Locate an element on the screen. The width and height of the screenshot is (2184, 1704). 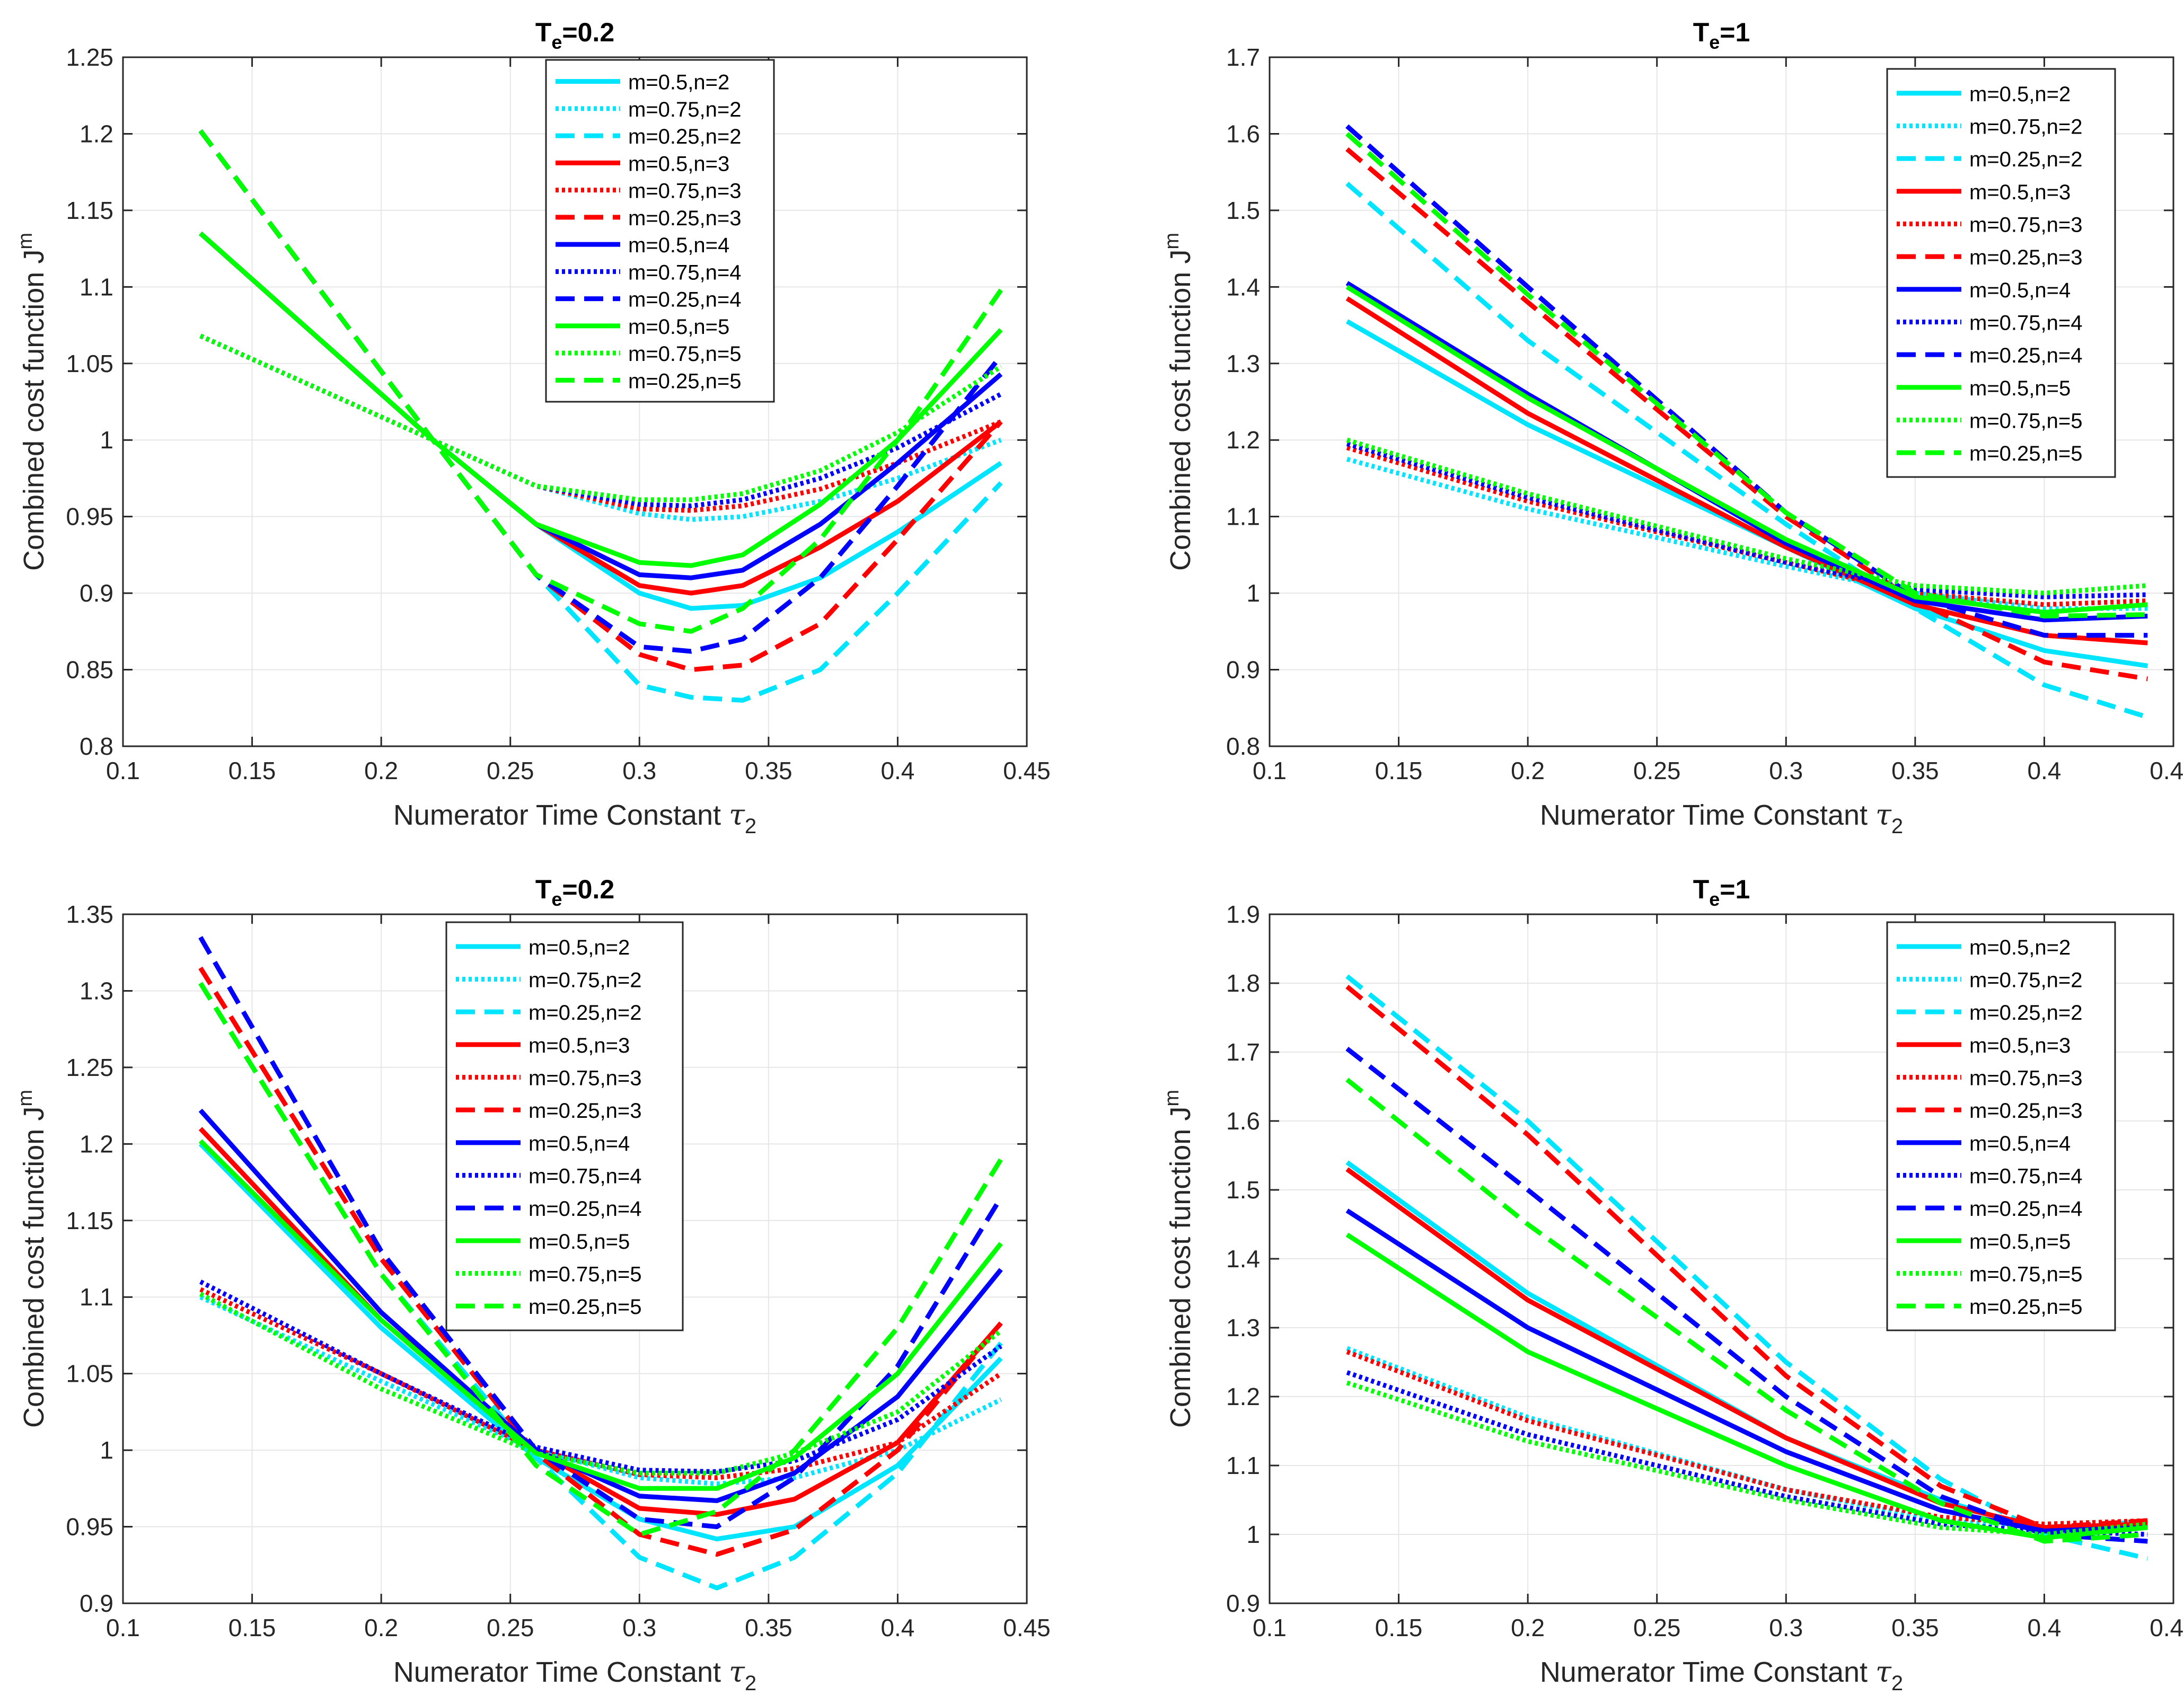
series-line-m=0.25,n=3 is located at coordinates (600, 1261).